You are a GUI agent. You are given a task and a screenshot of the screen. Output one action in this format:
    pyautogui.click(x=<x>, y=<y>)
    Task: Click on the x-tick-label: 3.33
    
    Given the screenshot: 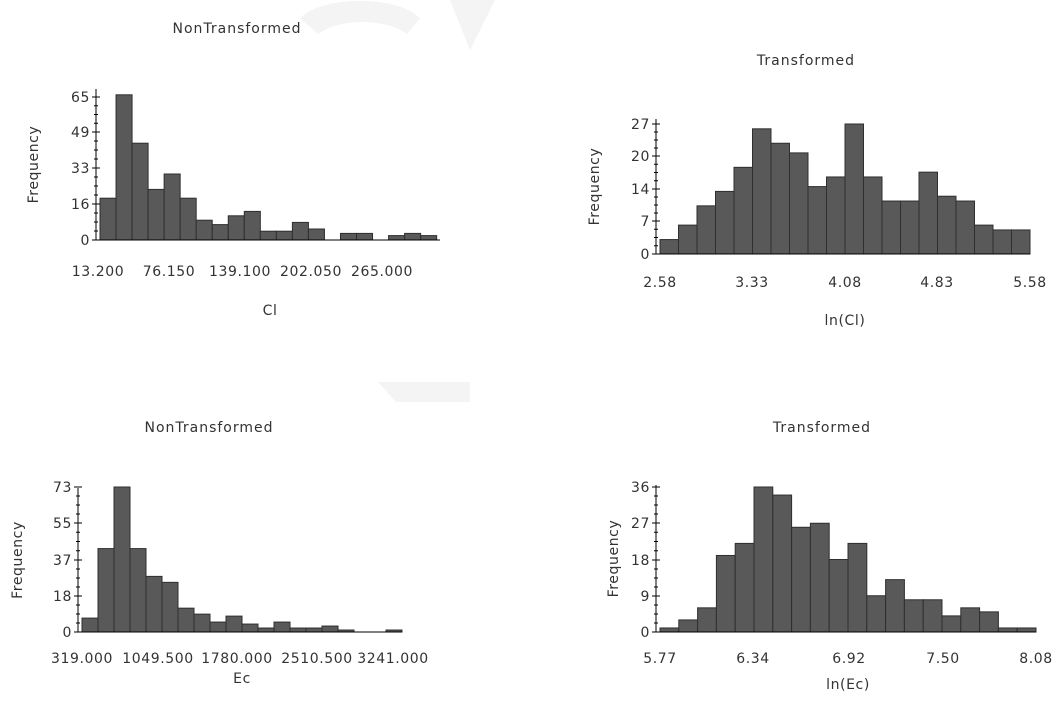 What is the action you would take?
    pyautogui.click(x=752, y=283)
    